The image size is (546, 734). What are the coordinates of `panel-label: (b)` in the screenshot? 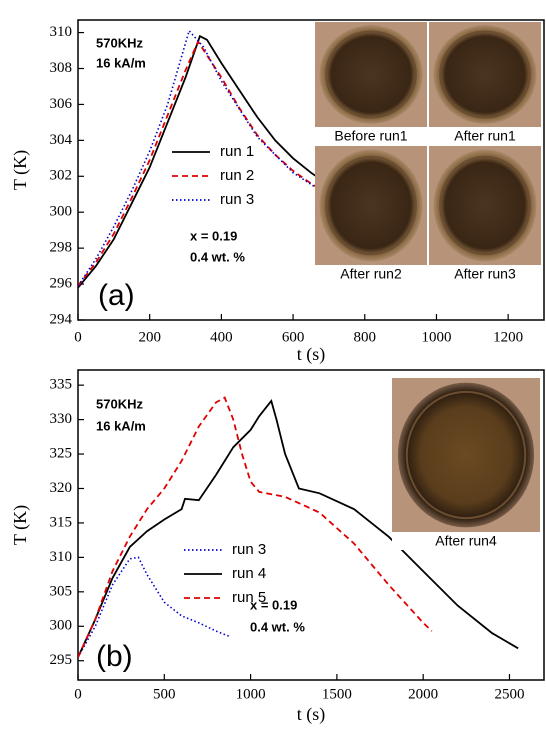 It's located at (114, 656).